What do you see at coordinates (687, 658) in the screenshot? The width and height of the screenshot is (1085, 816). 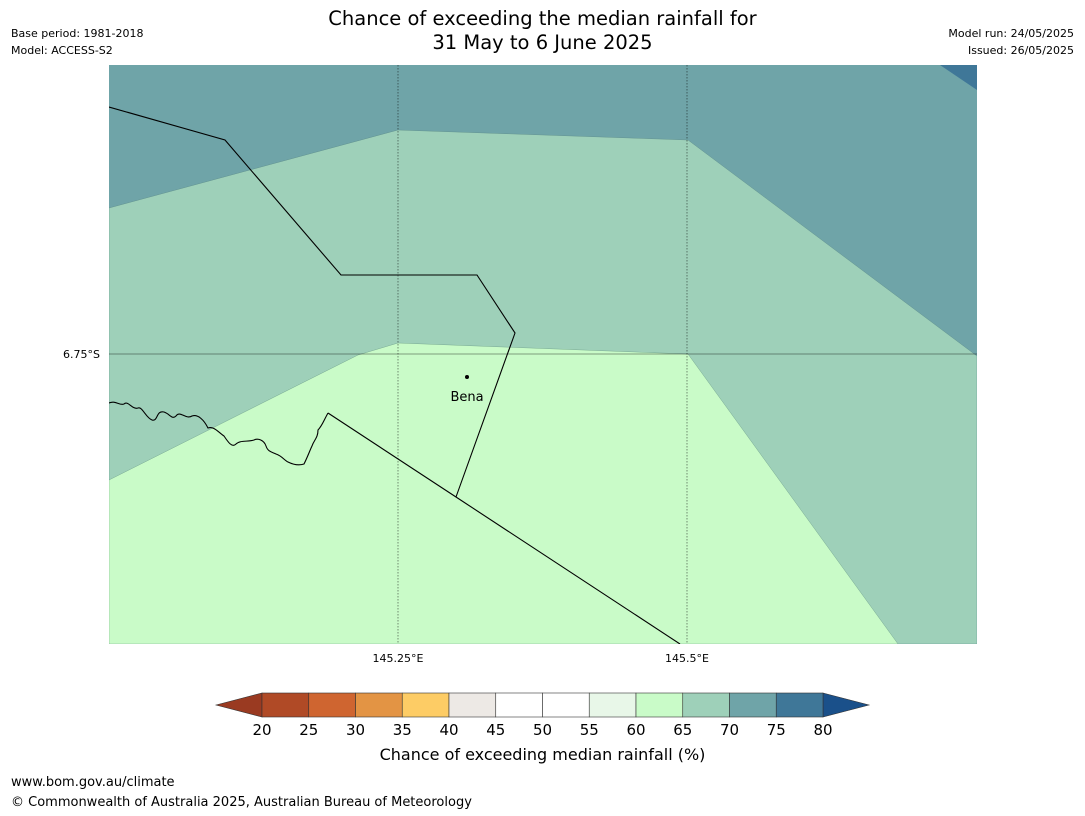 I see `longitude-tick-label-2: 145.5°E` at bounding box center [687, 658].